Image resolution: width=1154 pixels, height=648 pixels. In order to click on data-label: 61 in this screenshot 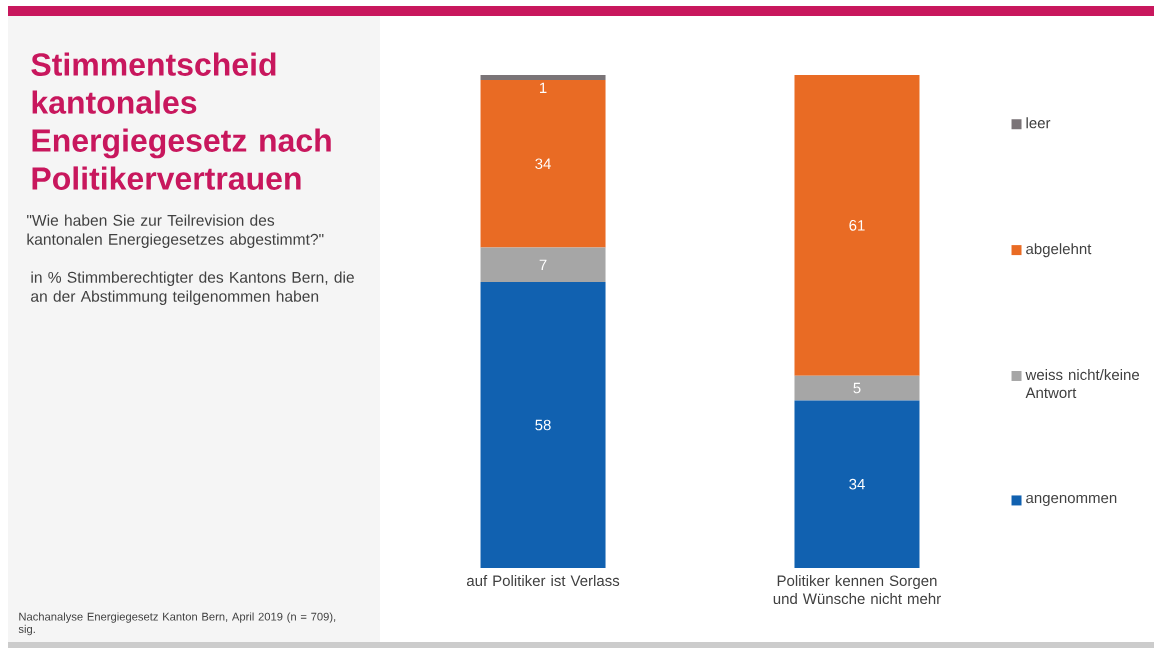, I will do `click(857, 225)`.